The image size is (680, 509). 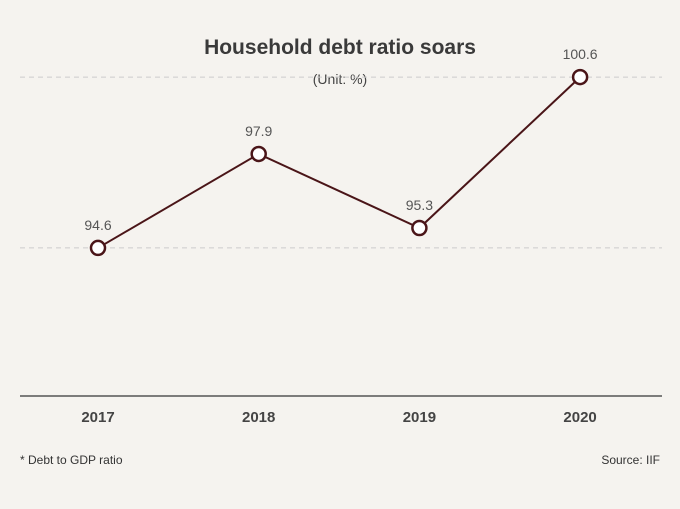 What do you see at coordinates (340, 47) in the screenshot?
I see `chart-title: Household debt ratio soars` at bounding box center [340, 47].